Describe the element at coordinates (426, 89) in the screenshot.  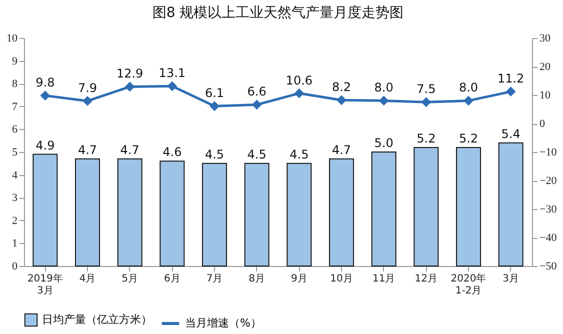
I see `data-label: 7.5` at that location.